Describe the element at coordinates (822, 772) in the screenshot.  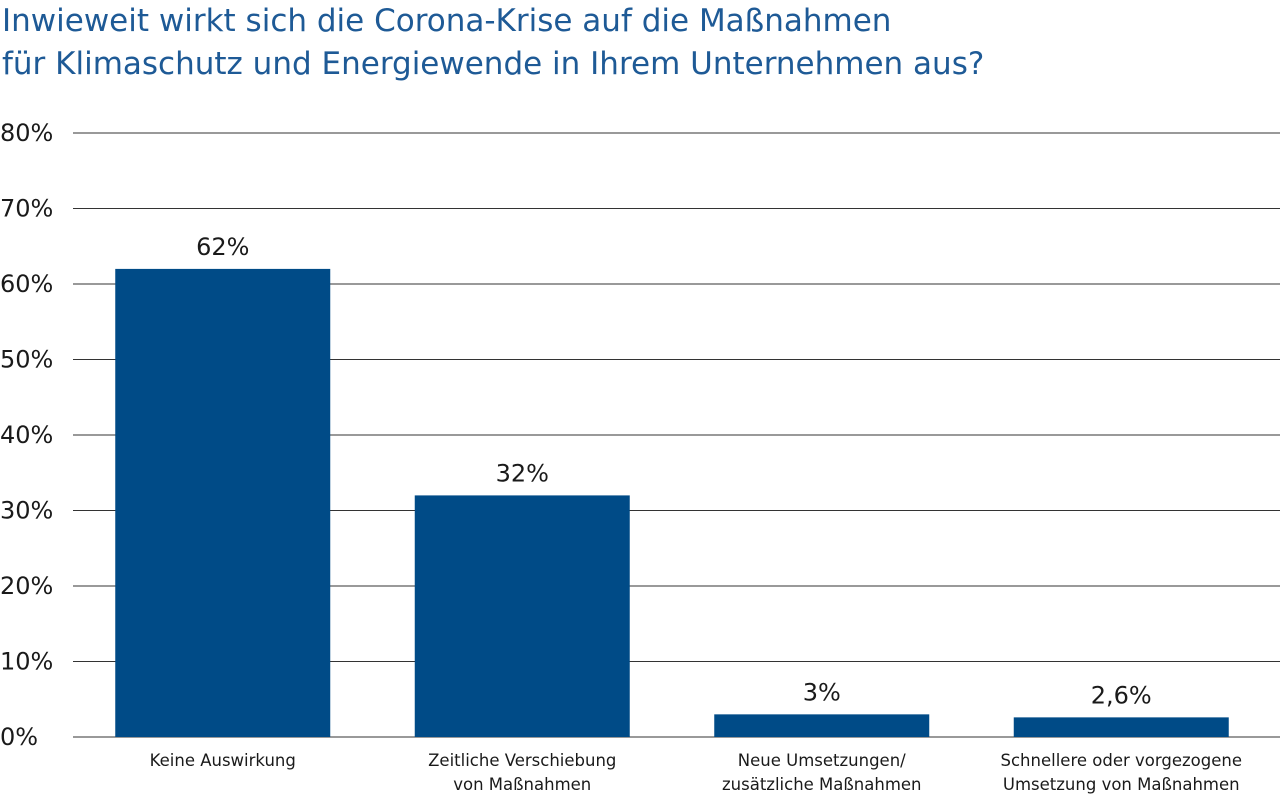
I see `x-category-label: Neue Umsetzungen/zusätzliche Maßnahmen` at that location.